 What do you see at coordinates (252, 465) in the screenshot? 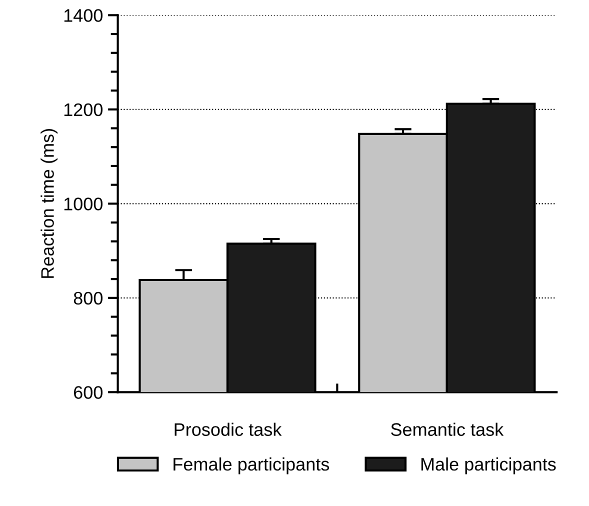
I see `legend-label: Female participants` at bounding box center [252, 465].